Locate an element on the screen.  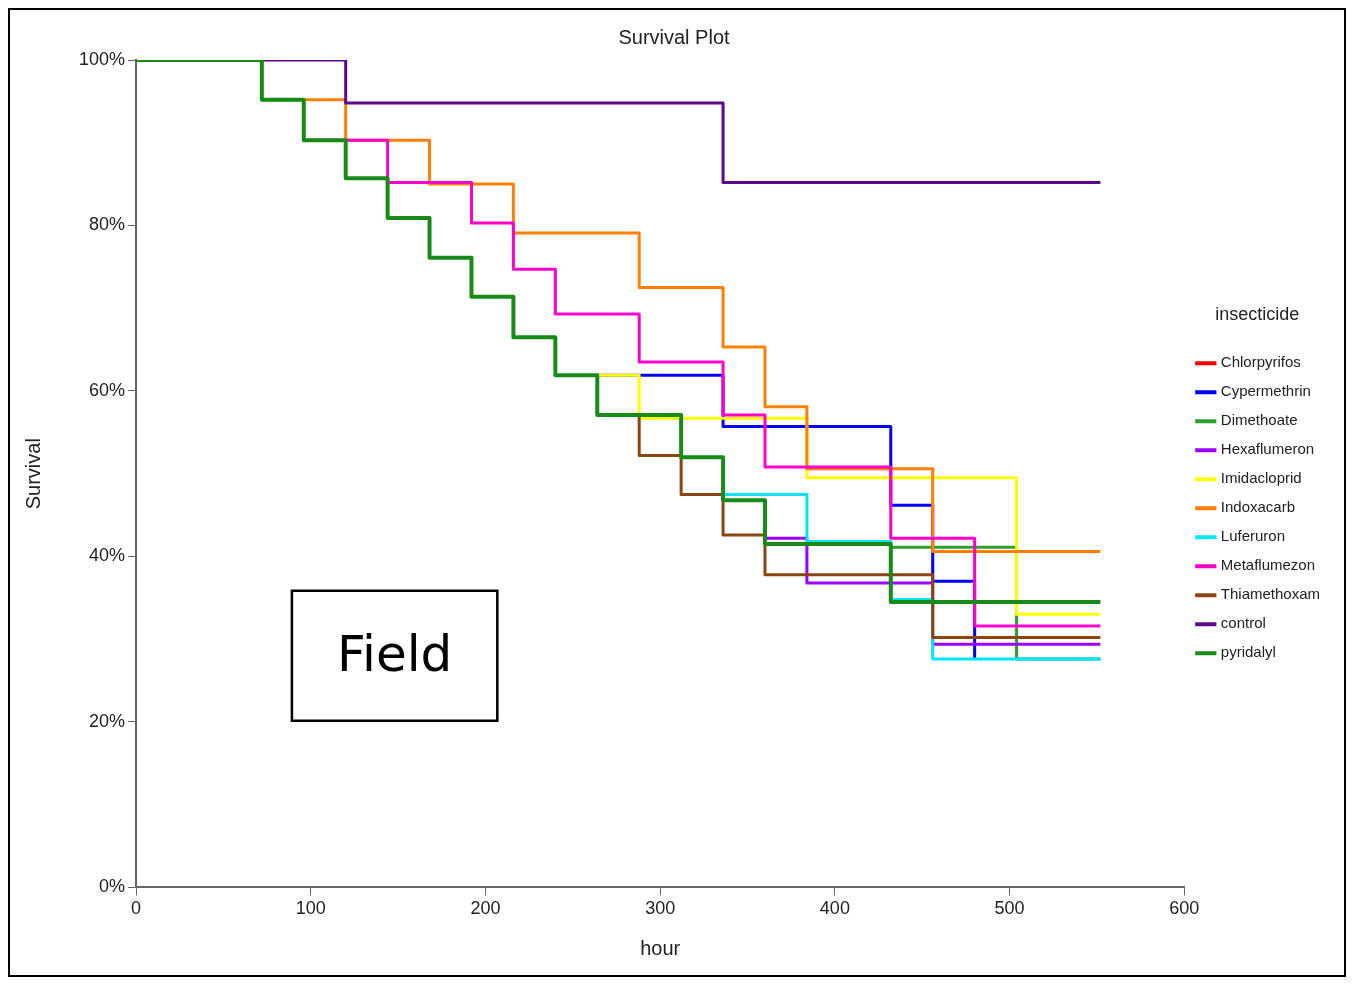
legend-label: Luferuron is located at coordinates (1253, 536).